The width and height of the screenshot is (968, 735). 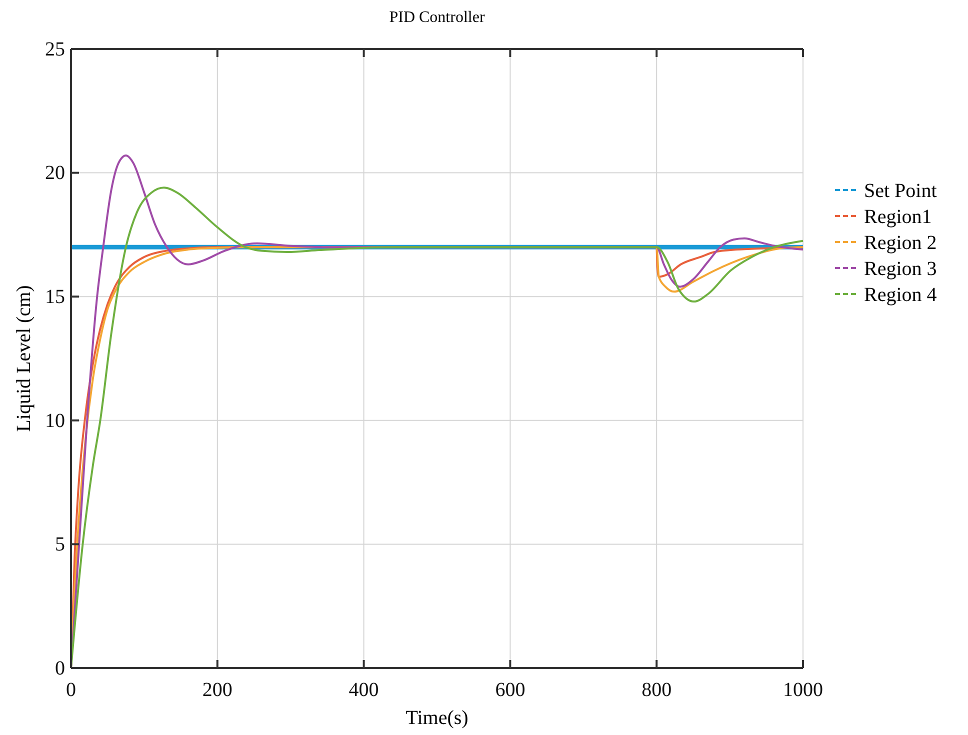 What do you see at coordinates (55, 421) in the screenshot?
I see `y-tick-label: 10` at bounding box center [55, 421].